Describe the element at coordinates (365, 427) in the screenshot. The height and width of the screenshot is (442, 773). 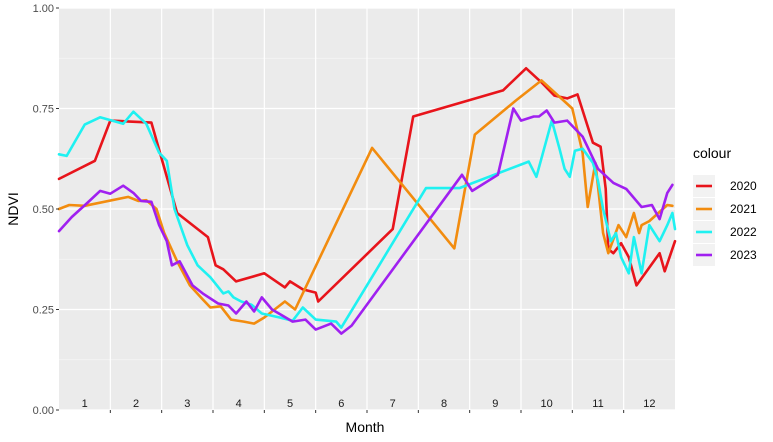
I see `x-axis-title: Month` at that location.